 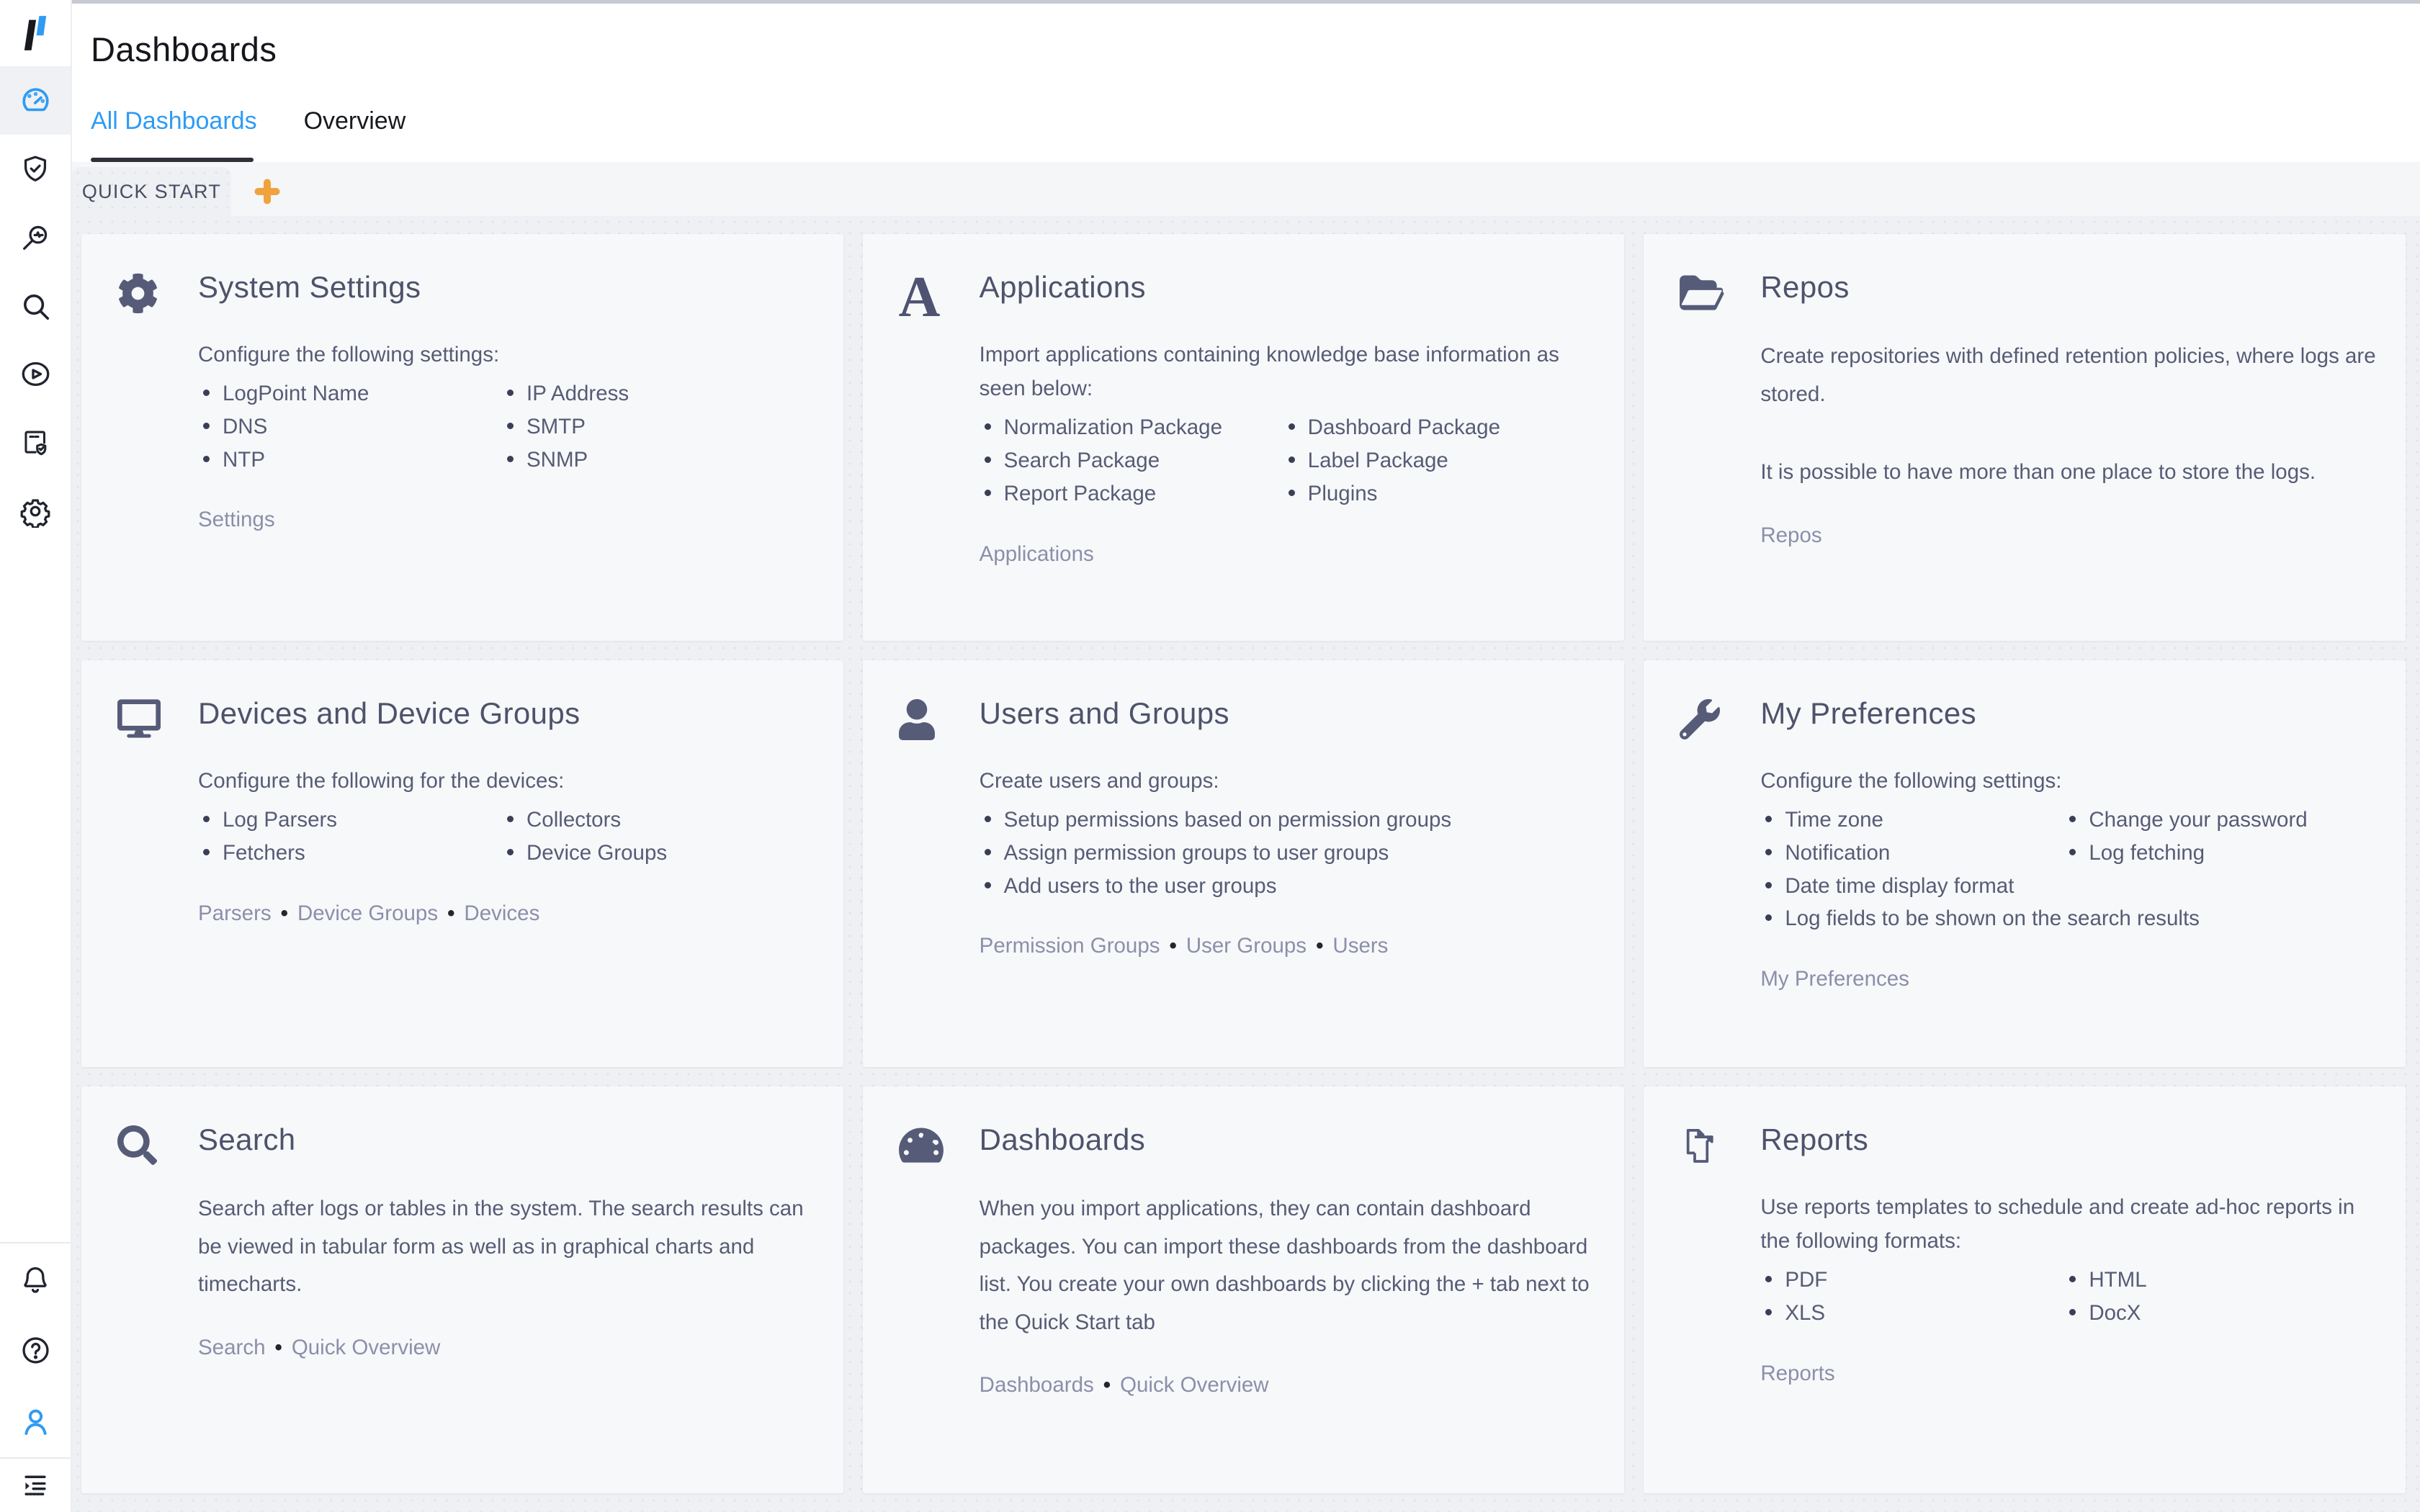 I want to click on sidebar-nav, so click(x=35, y=305).